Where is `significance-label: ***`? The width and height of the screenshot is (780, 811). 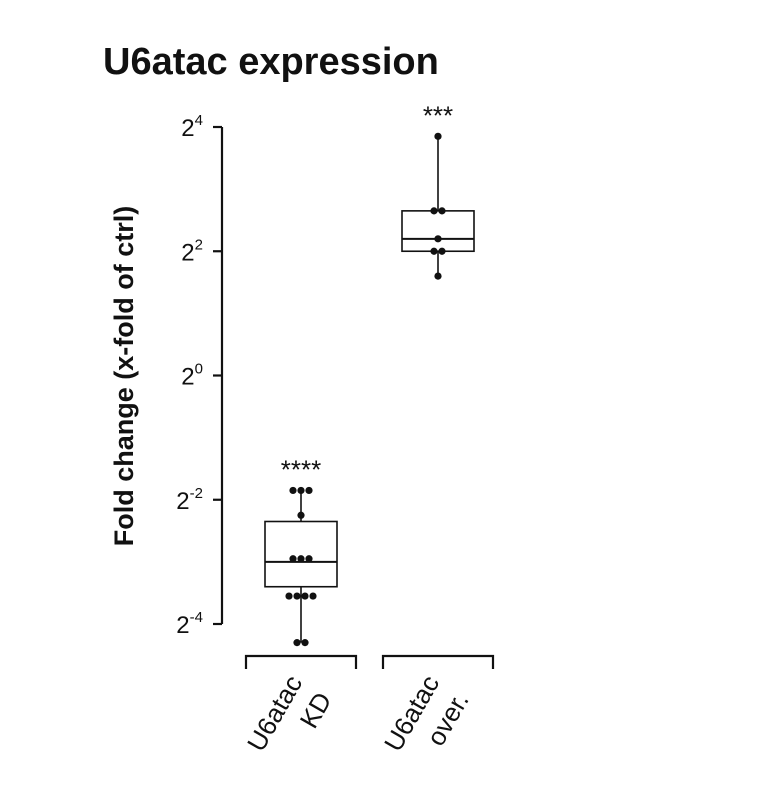
significance-label: *** is located at coordinates (438, 115).